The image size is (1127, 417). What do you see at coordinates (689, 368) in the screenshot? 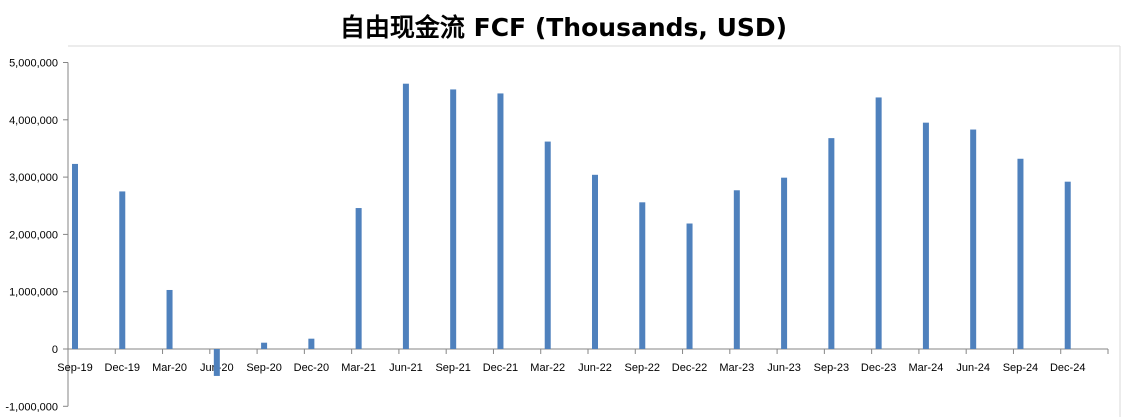
I see `x-tick-label: Dec-22` at bounding box center [689, 368].